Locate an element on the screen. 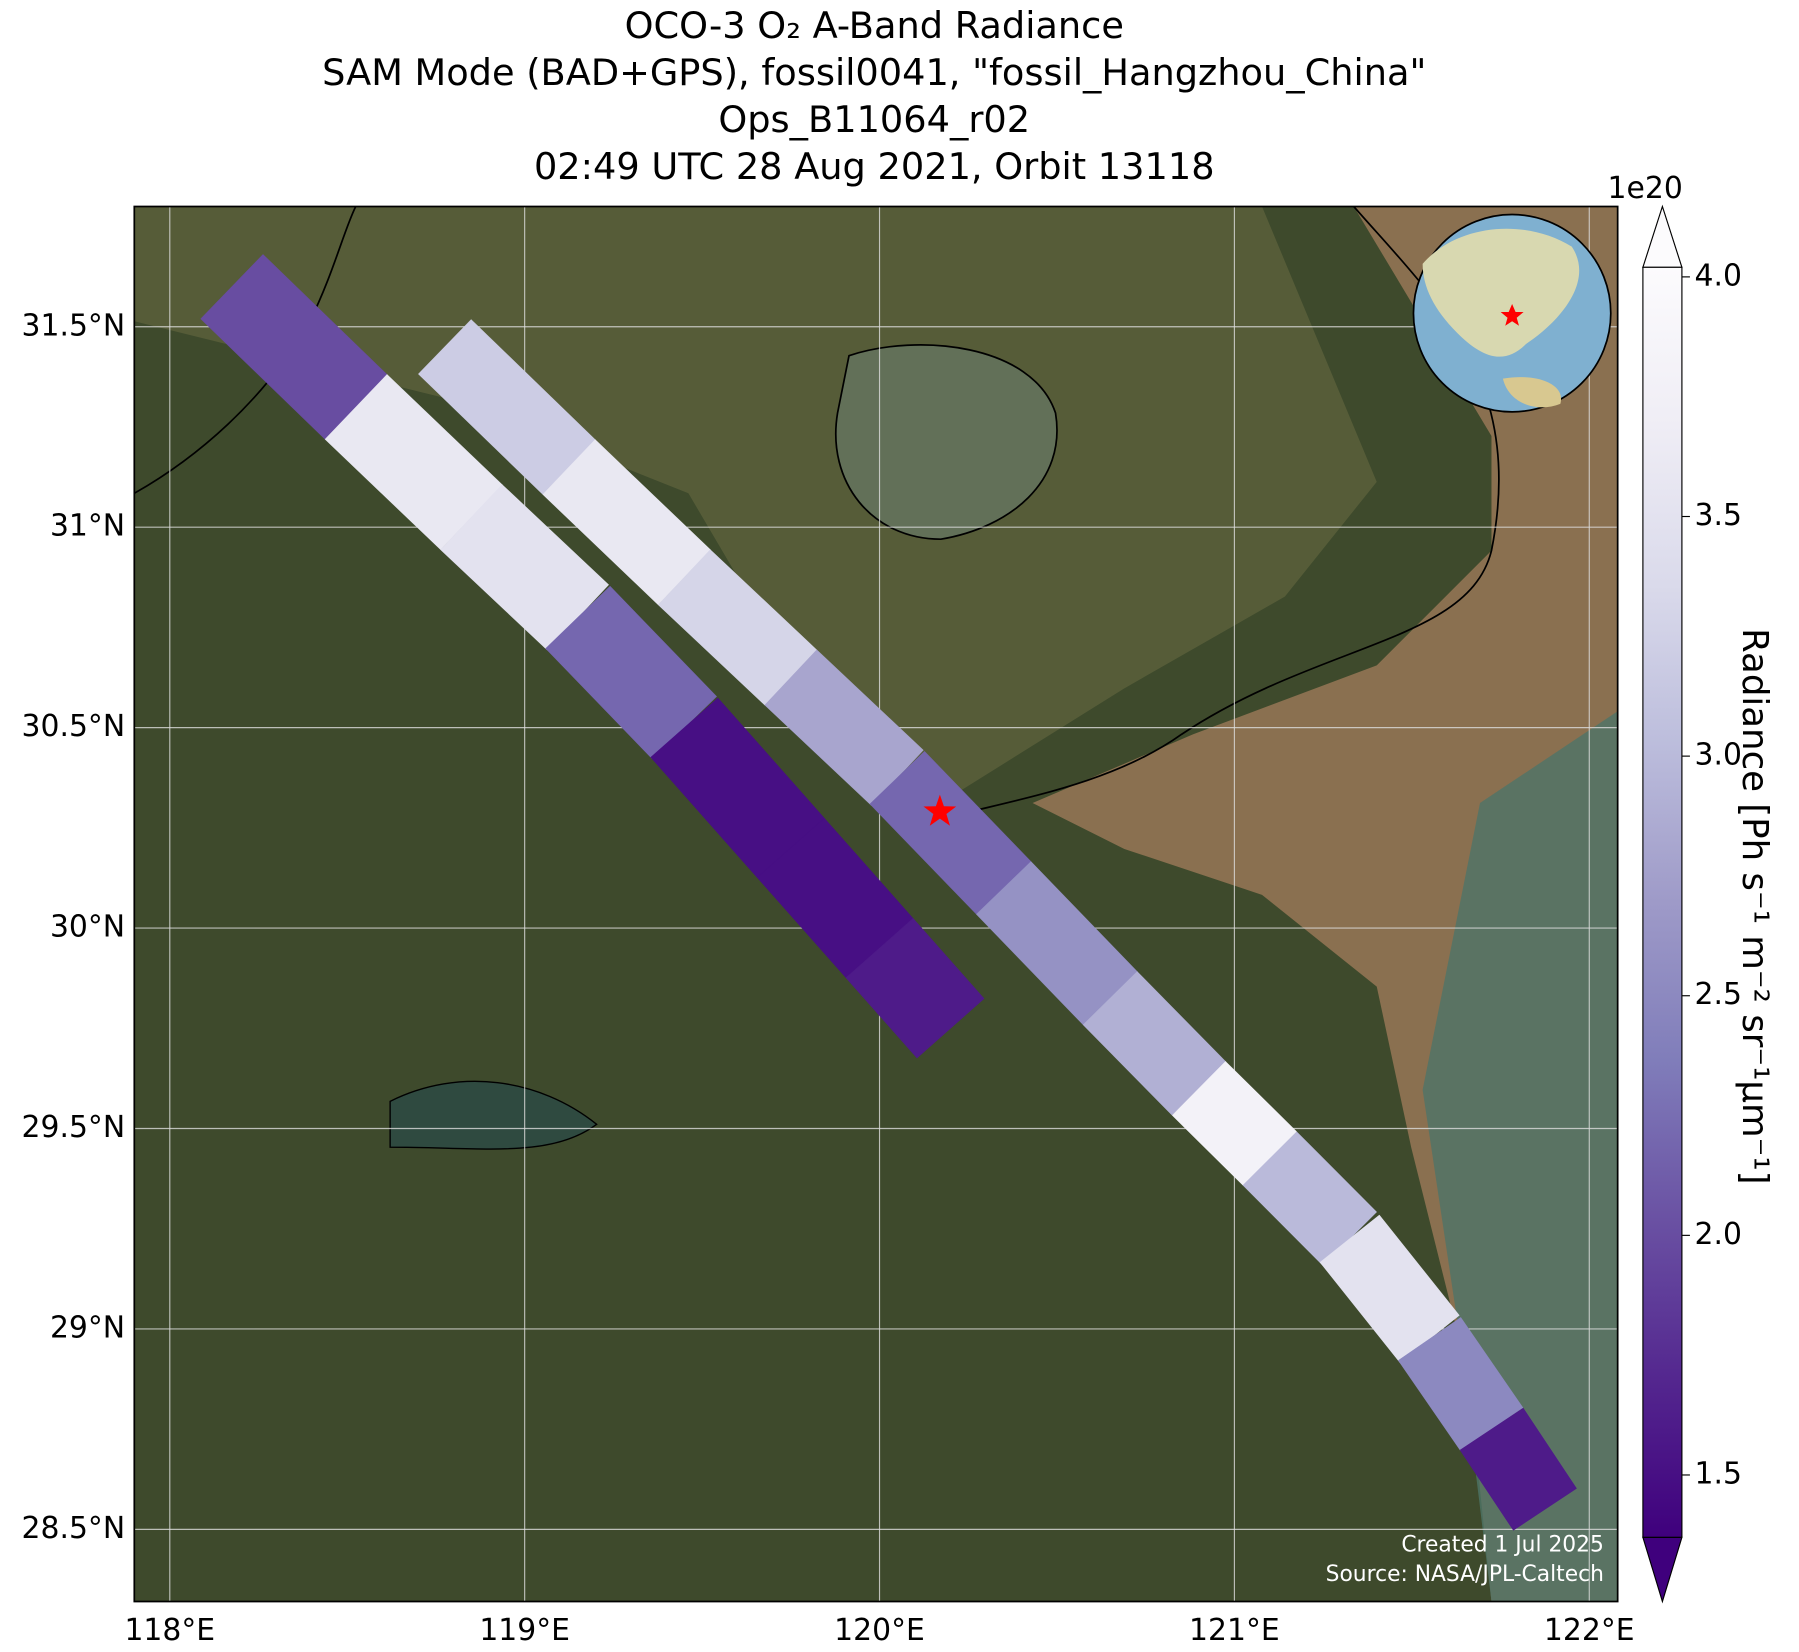 The width and height of the screenshot is (1799, 1652). colorbar-extend-top is located at coordinates (1662, 236).